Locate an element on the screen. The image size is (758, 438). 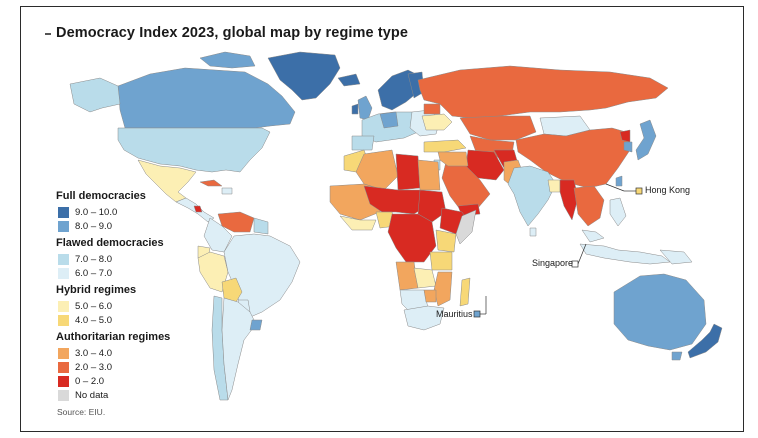
region-canada-islands is located at coordinates (227, 60).